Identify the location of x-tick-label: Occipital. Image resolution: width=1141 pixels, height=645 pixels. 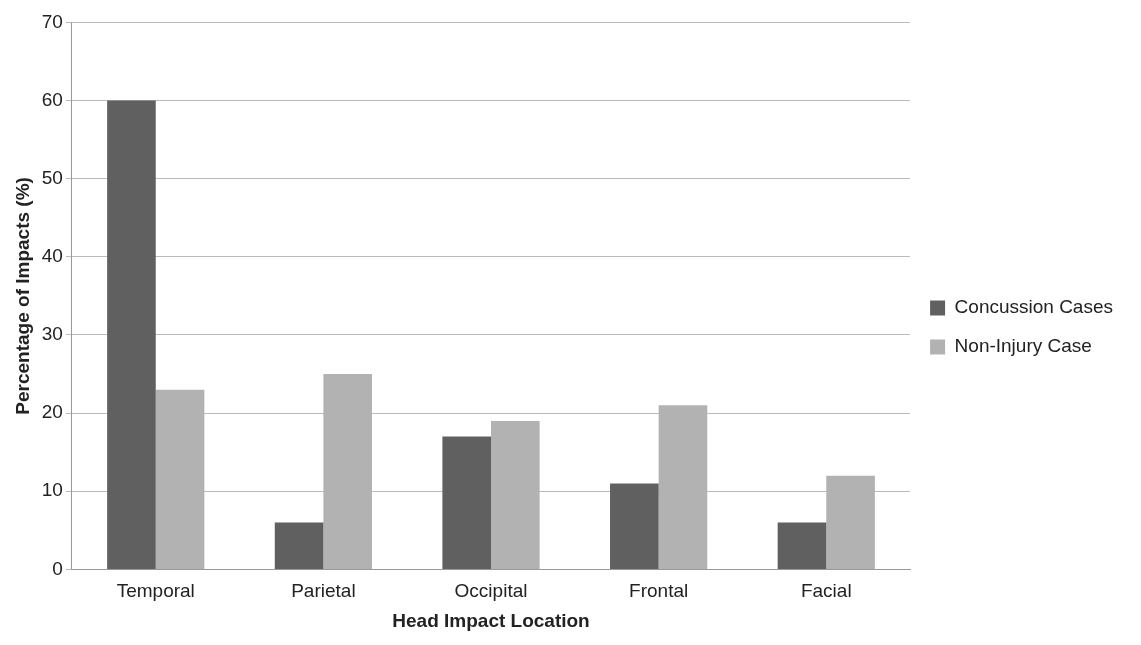
(491, 591).